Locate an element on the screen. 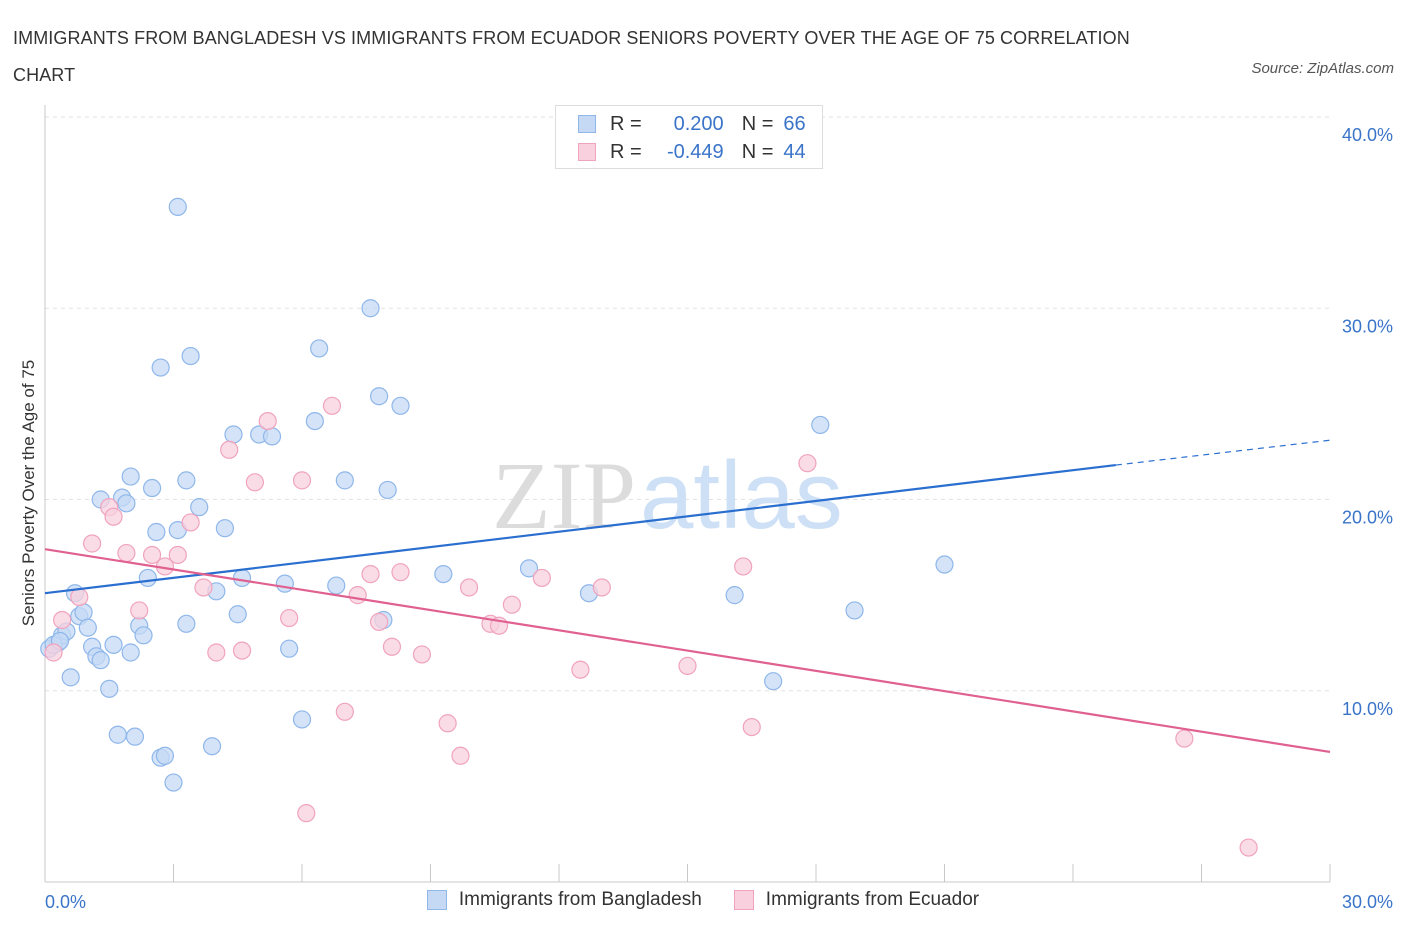  trend-line-bangladesh is located at coordinates (580, 529).